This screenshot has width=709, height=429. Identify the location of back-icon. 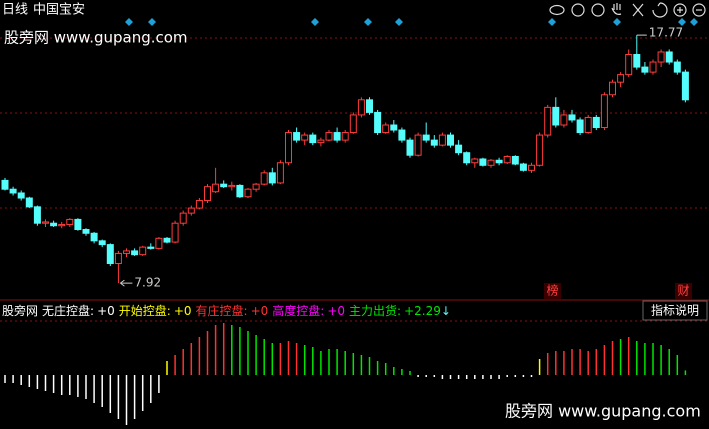
(578, 10).